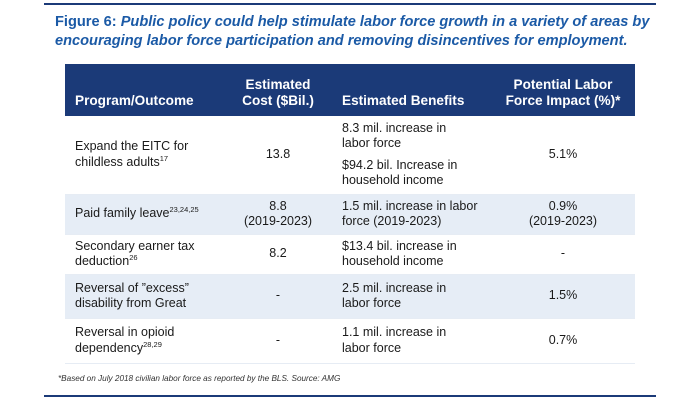  I want to click on cell-impact: 5.1%, so click(563, 155).